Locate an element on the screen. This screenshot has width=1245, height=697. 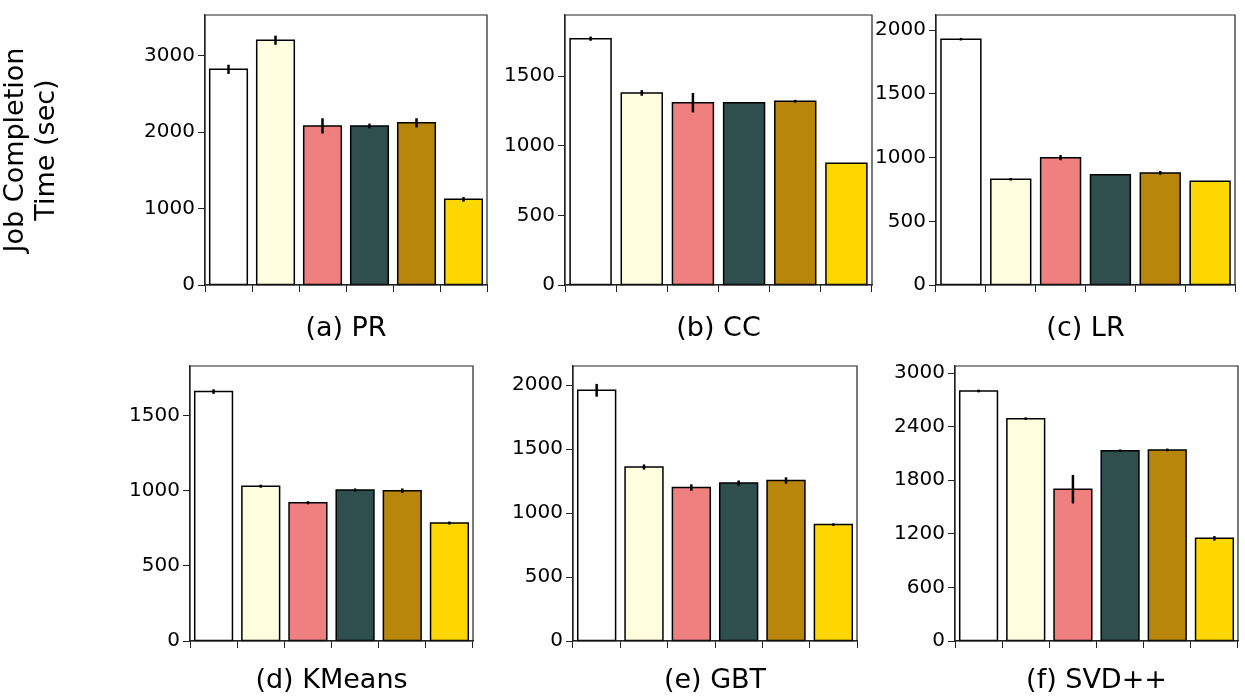
y-tick-label: 2400 is located at coordinates (919, 424).